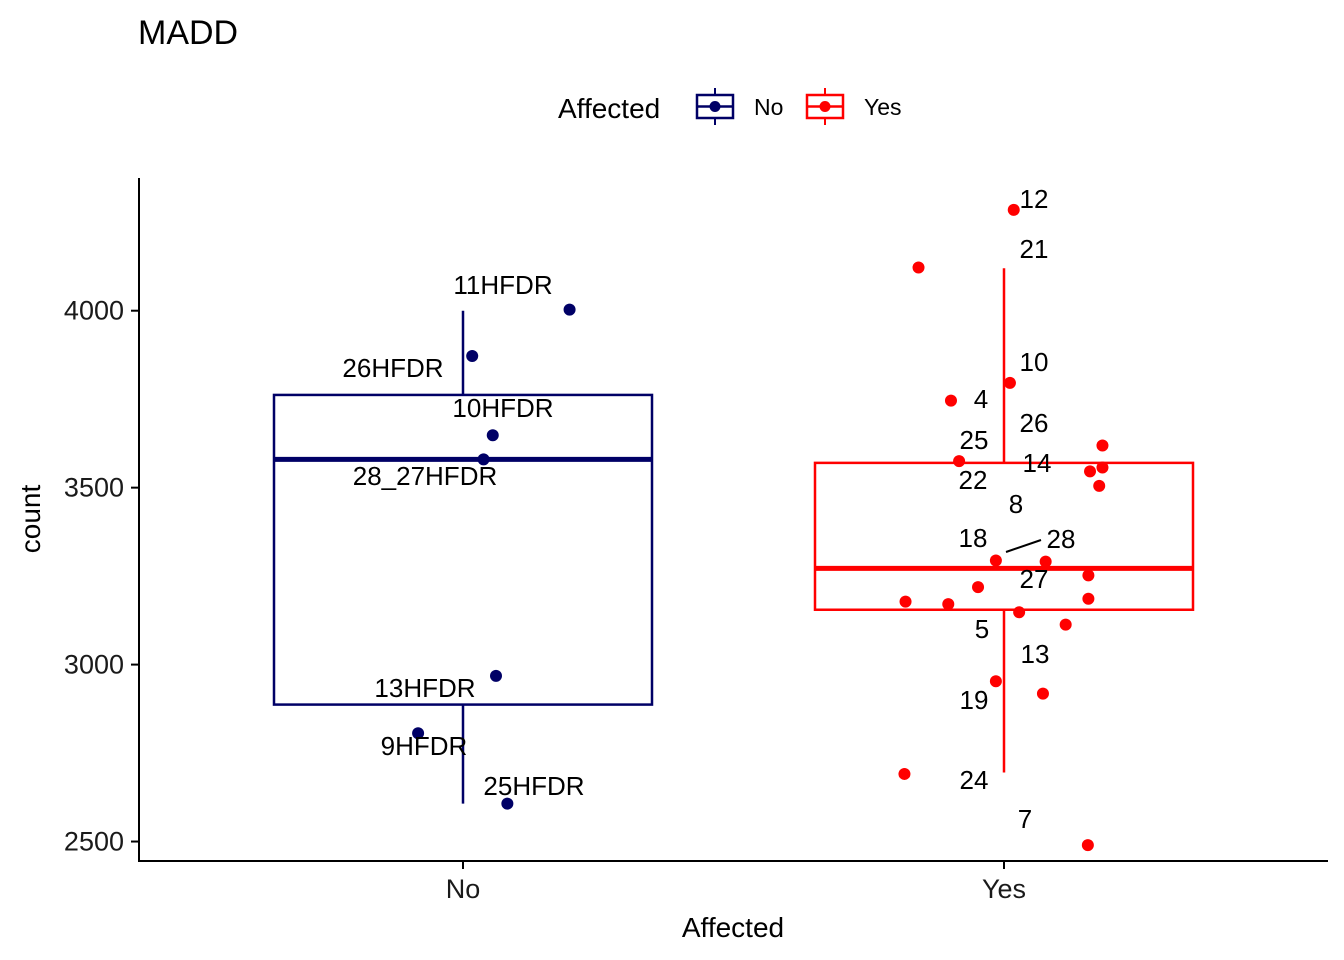 This screenshot has width=1344, height=960. Describe the element at coordinates (1034, 199) in the screenshot. I see `point-label-yes-12: 12` at that location.